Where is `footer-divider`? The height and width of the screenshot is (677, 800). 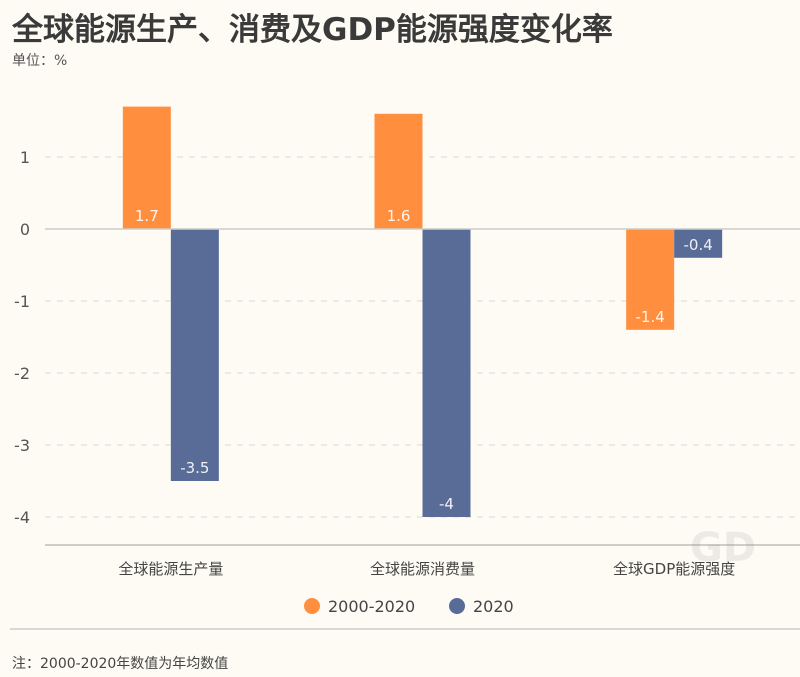 footer-divider is located at coordinates (405, 629).